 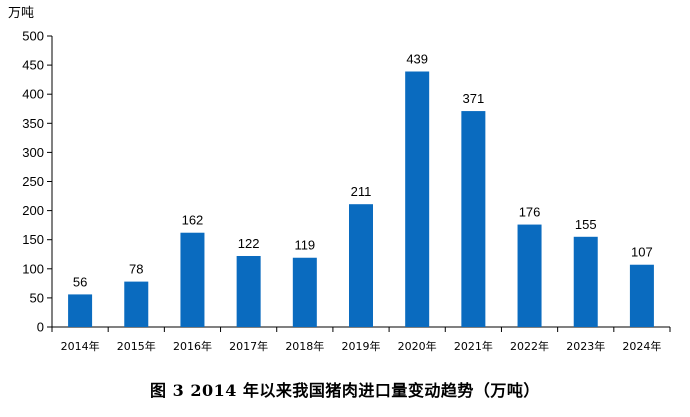 What do you see at coordinates (192, 346) in the screenshot?
I see `x-tick-label: 2016年` at bounding box center [192, 346].